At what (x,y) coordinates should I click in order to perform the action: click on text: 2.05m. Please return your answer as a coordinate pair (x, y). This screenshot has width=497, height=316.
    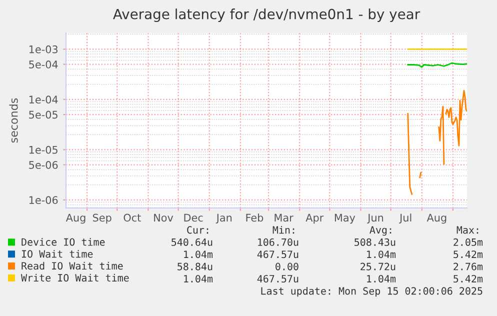
    Looking at the image, I should click on (468, 242).